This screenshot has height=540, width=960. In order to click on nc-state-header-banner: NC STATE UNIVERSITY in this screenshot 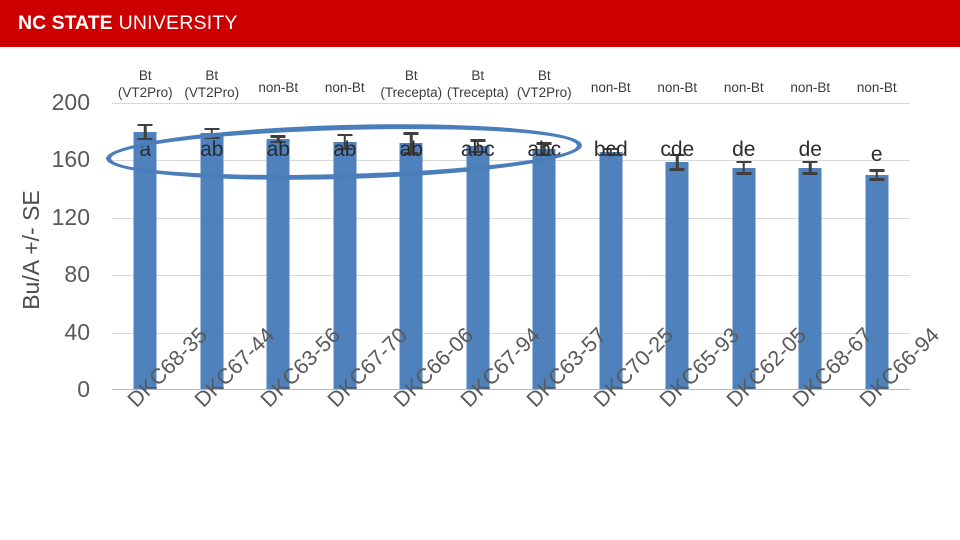, I will do `click(480, 23)`.